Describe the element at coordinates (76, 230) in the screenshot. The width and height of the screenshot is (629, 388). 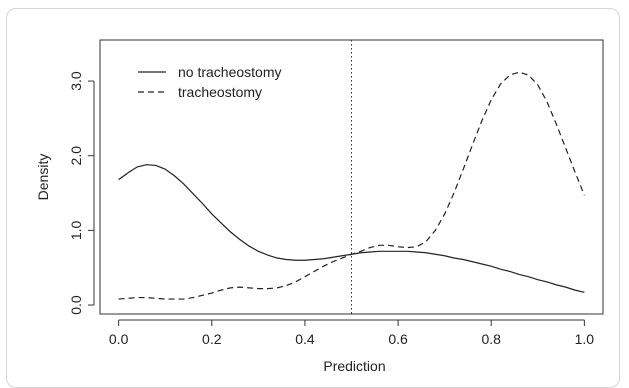
I see `y-tick-label: 1.0` at that location.